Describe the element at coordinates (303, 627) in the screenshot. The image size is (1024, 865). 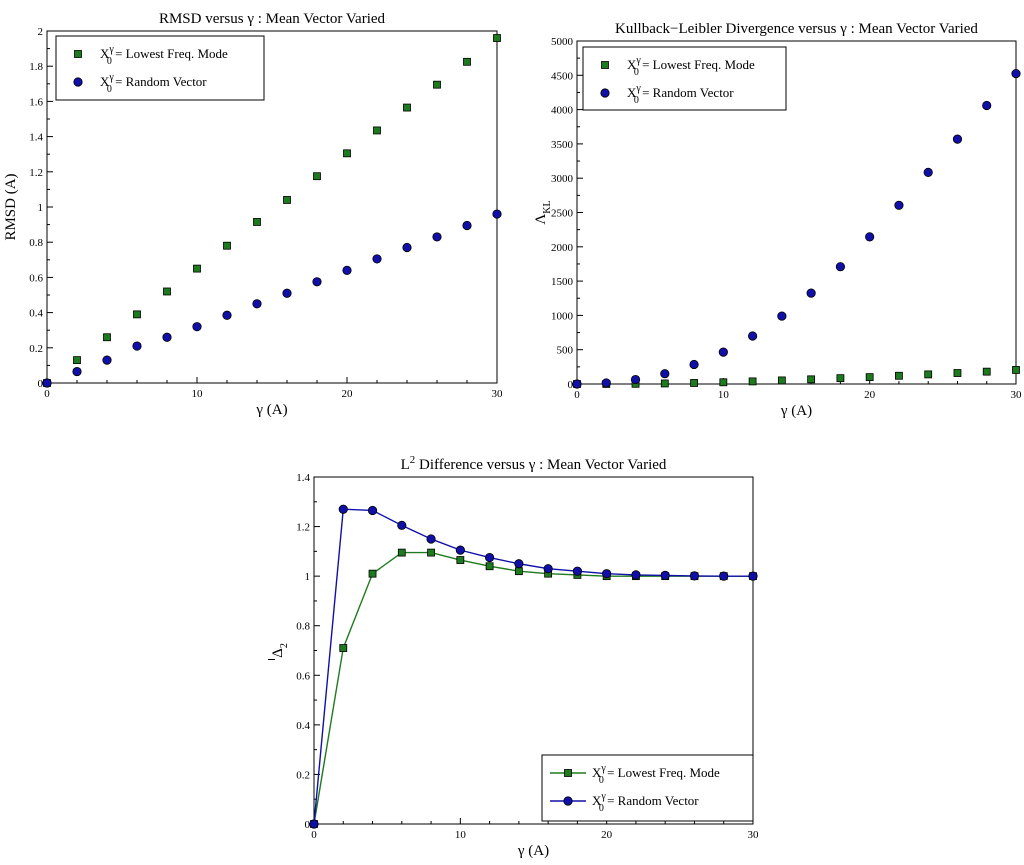
I see `y-tick-label: 0.8` at that location.